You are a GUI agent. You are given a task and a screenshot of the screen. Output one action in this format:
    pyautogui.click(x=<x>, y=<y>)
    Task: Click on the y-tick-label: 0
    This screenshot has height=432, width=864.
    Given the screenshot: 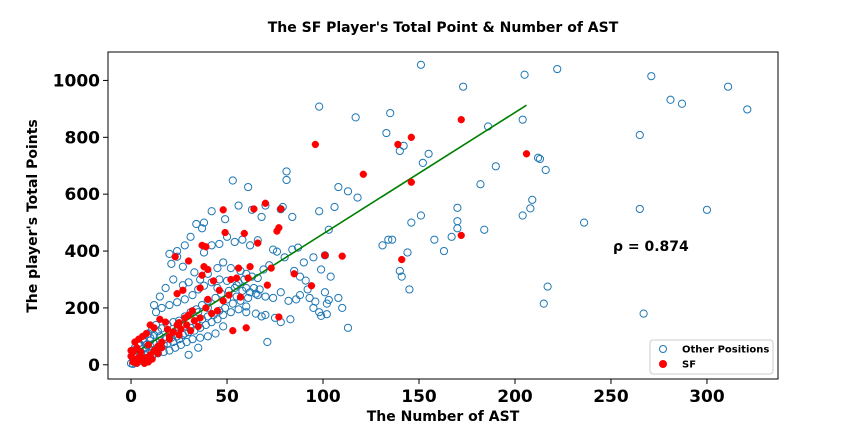 What is the action you would take?
    pyautogui.click(x=94, y=366)
    